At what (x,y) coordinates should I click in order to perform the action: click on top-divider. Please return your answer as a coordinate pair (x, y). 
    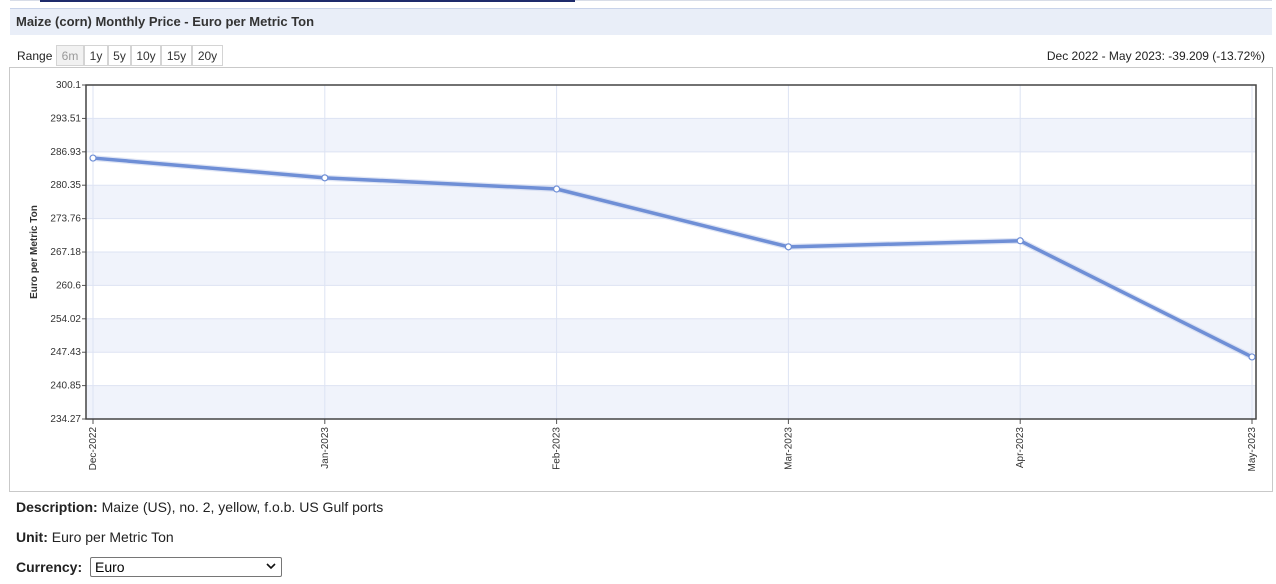
    Looking at the image, I should click on (641, 0).